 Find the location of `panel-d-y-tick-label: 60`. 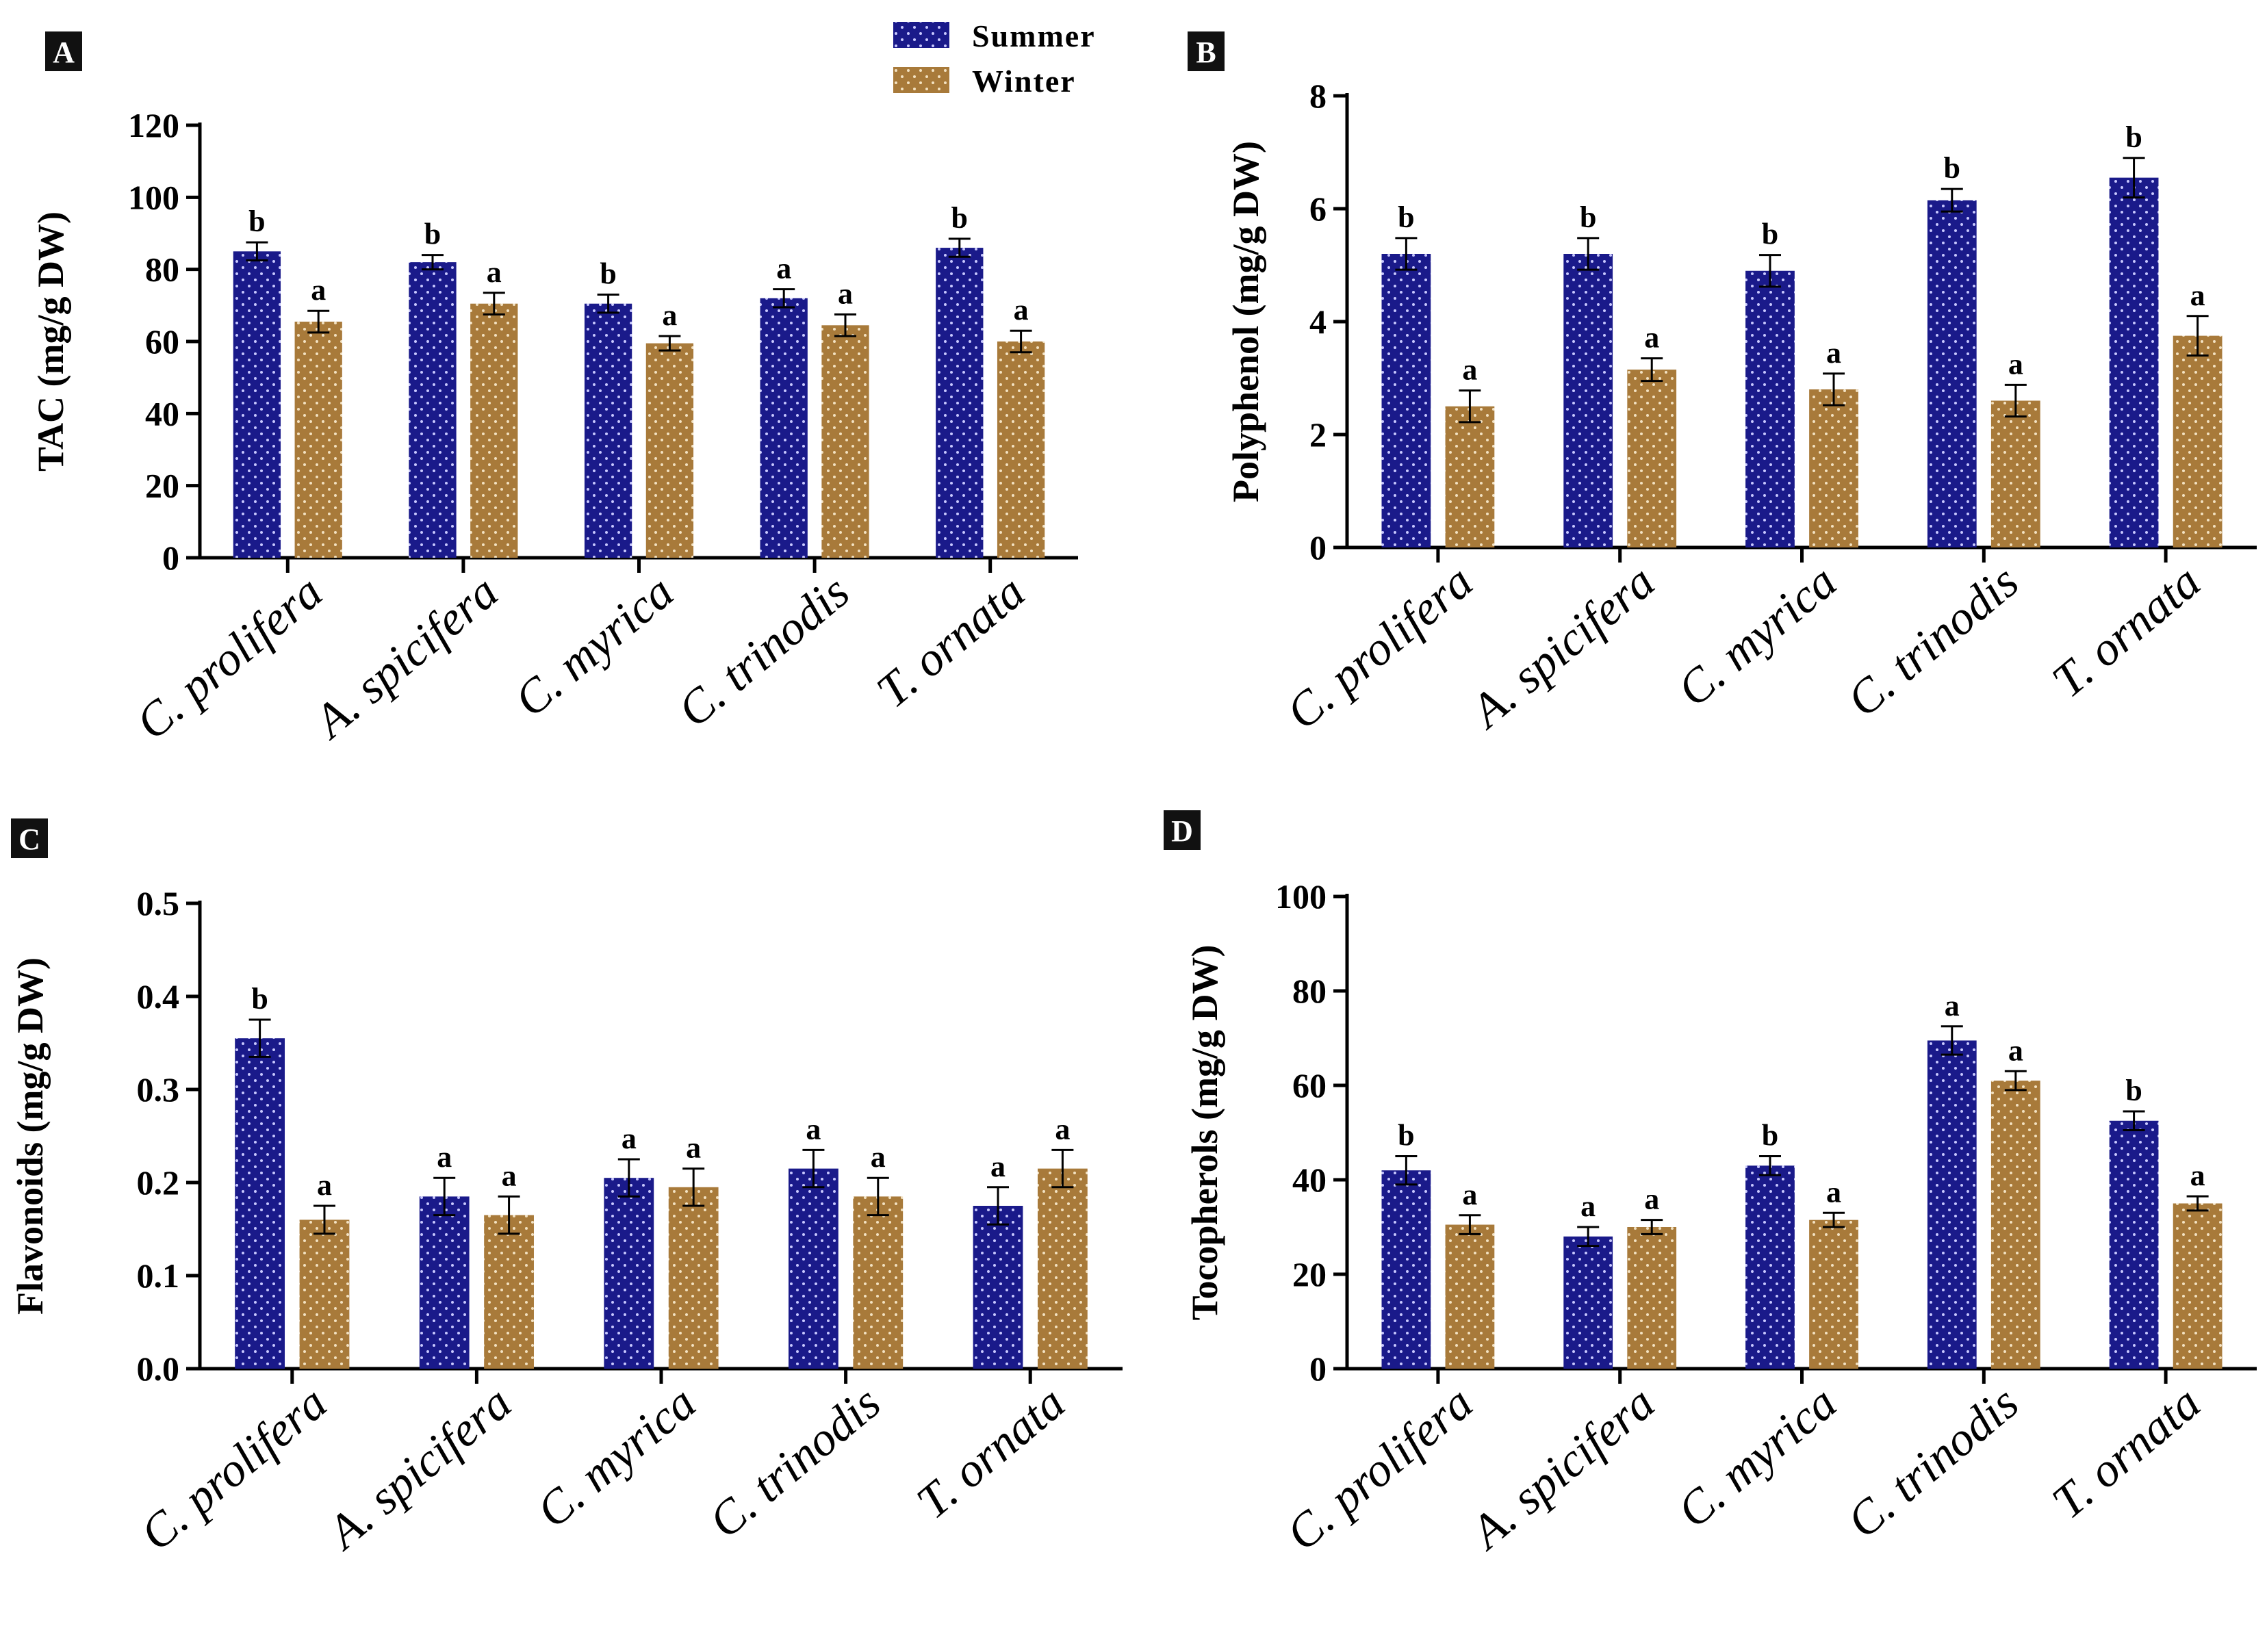

panel-d-y-tick-label: 60 is located at coordinates (1309, 1085).